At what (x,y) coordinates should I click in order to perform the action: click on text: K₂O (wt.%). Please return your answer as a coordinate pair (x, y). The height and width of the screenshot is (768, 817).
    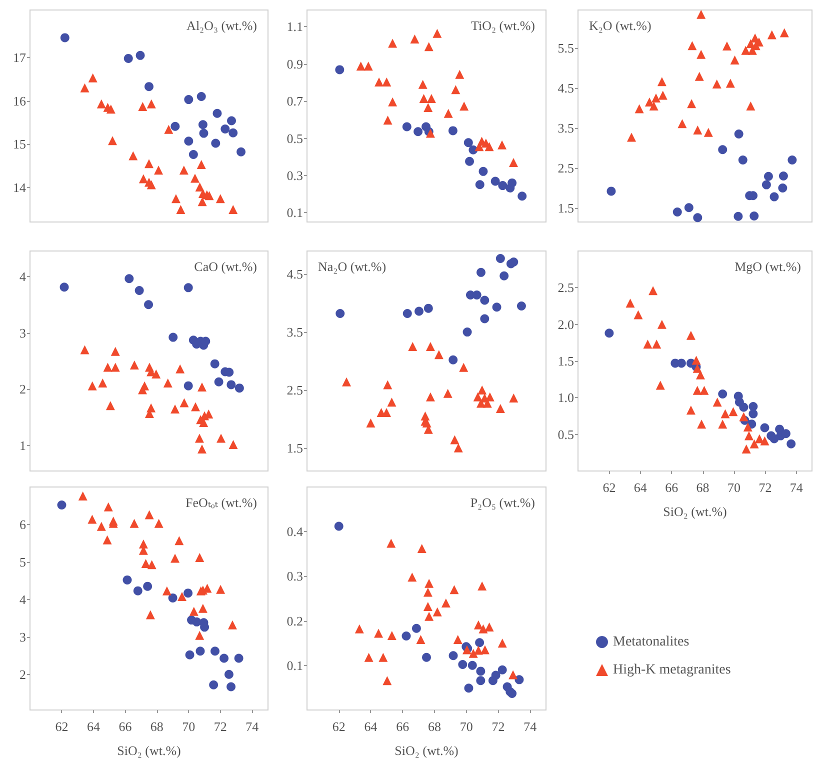
    Looking at the image, I should click on (620, 25).